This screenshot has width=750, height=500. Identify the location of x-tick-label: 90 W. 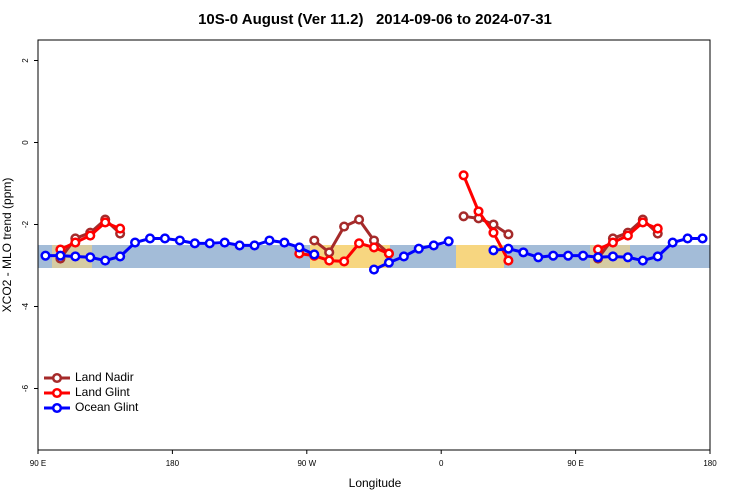
(306, 463).